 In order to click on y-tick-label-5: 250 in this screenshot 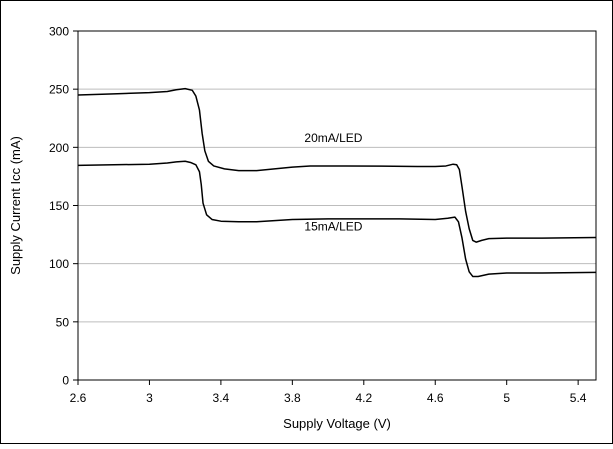, I will do `click(59, 90)`.